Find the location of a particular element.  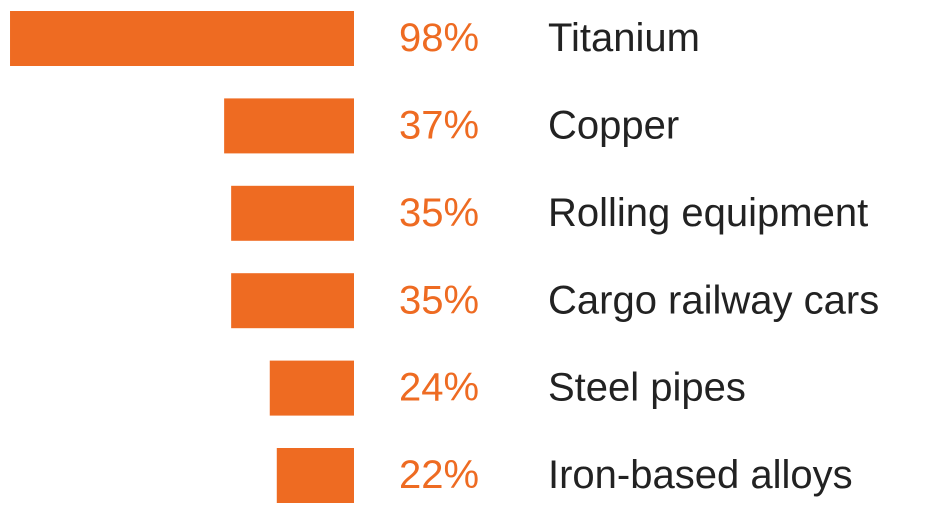

category-label: Copper is located at coordinates (613, 125).